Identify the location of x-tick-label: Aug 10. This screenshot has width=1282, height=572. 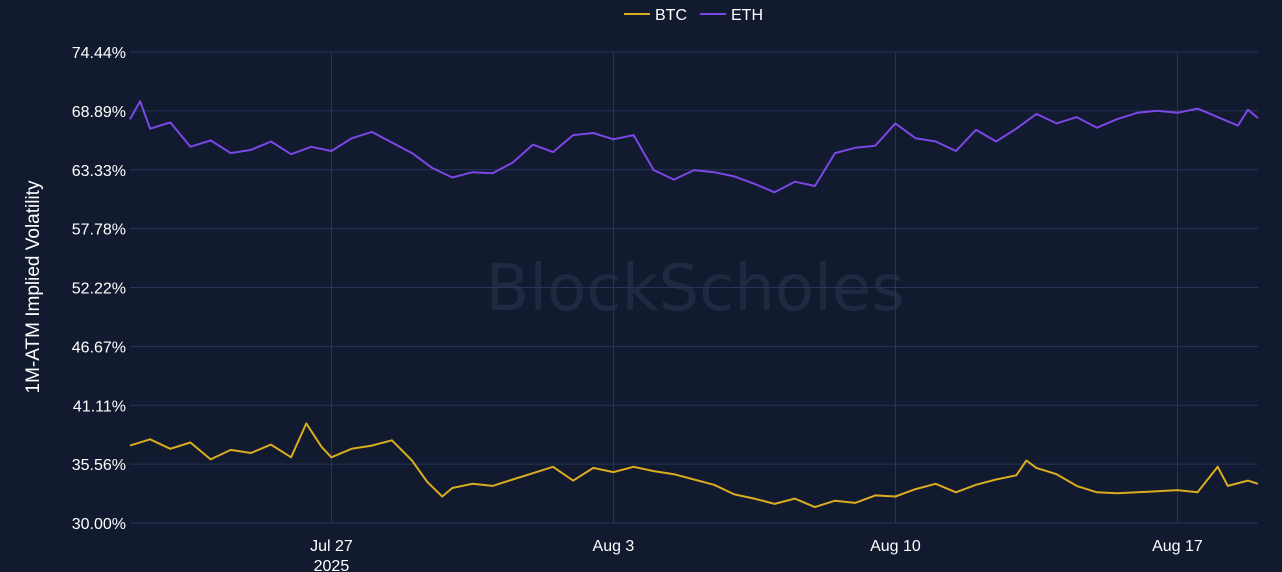
(895, 546).